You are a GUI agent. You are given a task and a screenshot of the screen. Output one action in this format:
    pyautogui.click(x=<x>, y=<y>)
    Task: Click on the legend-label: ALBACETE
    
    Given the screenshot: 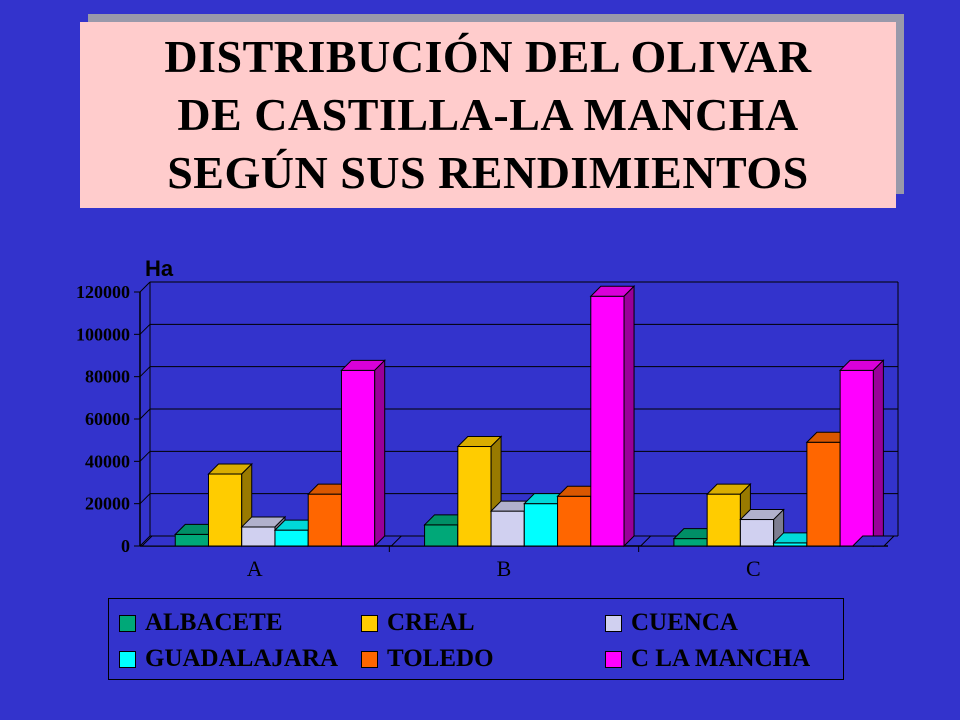 What is the action you would take?
    pyautogui.click(x=214, y=622)
    